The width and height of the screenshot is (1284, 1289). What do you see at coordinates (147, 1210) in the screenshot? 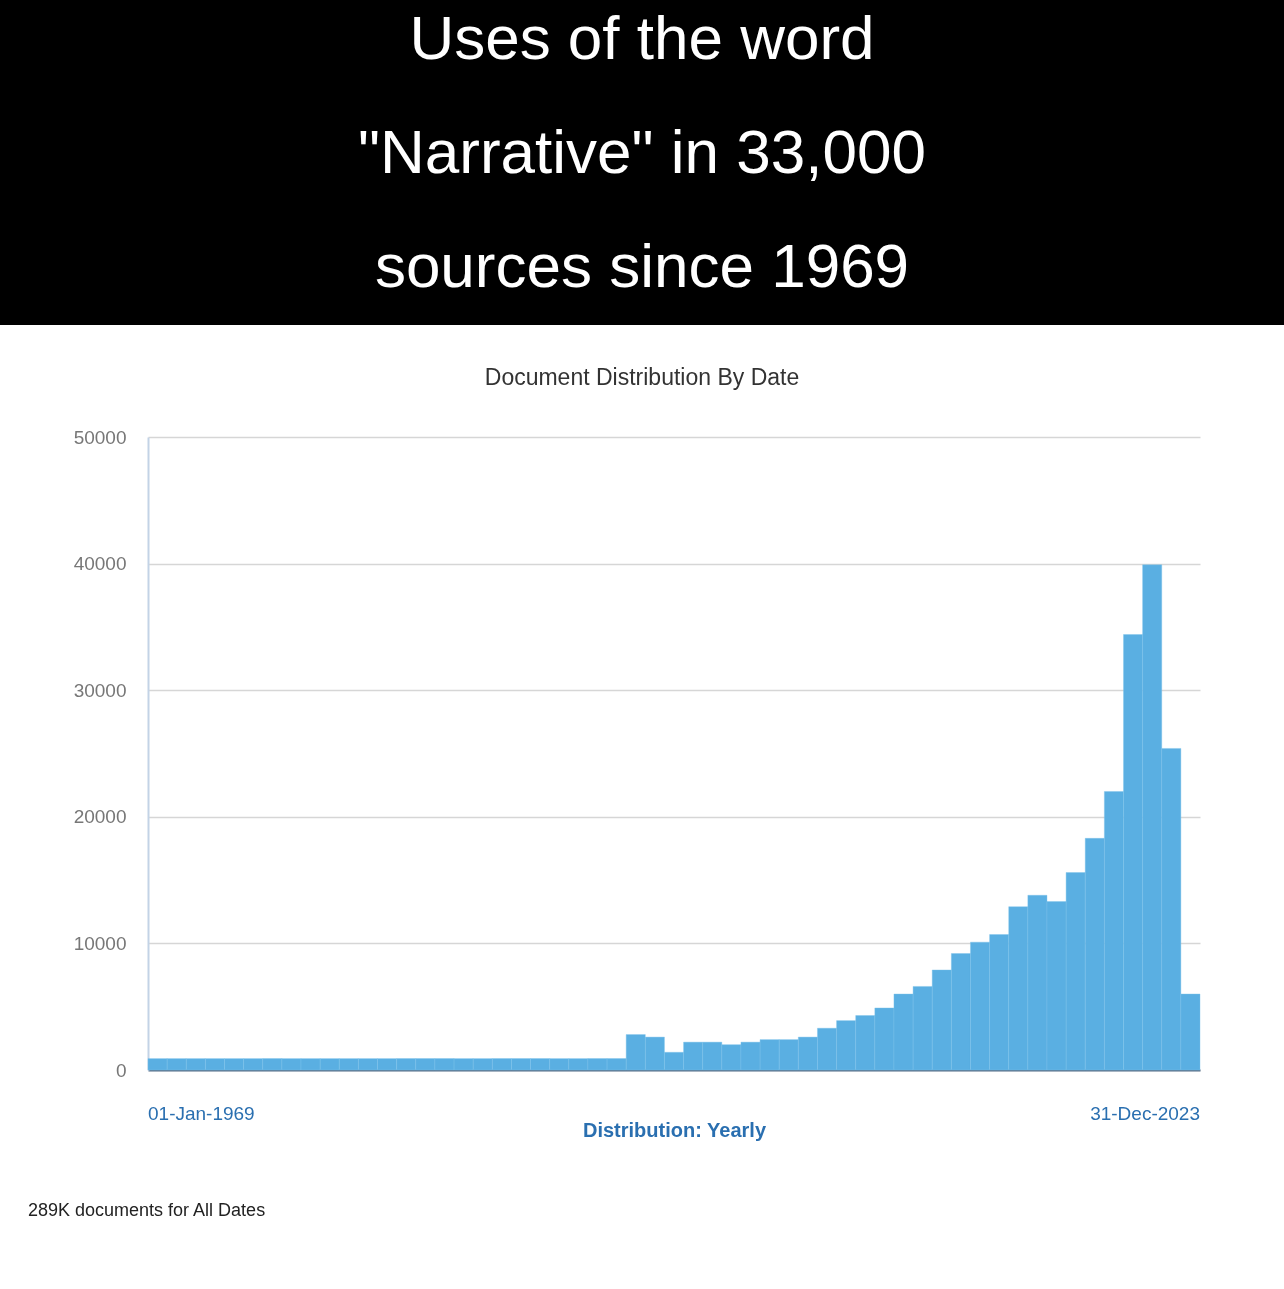
I see `text: 289K documents for All Dates` at bounding box center [147, 1210].